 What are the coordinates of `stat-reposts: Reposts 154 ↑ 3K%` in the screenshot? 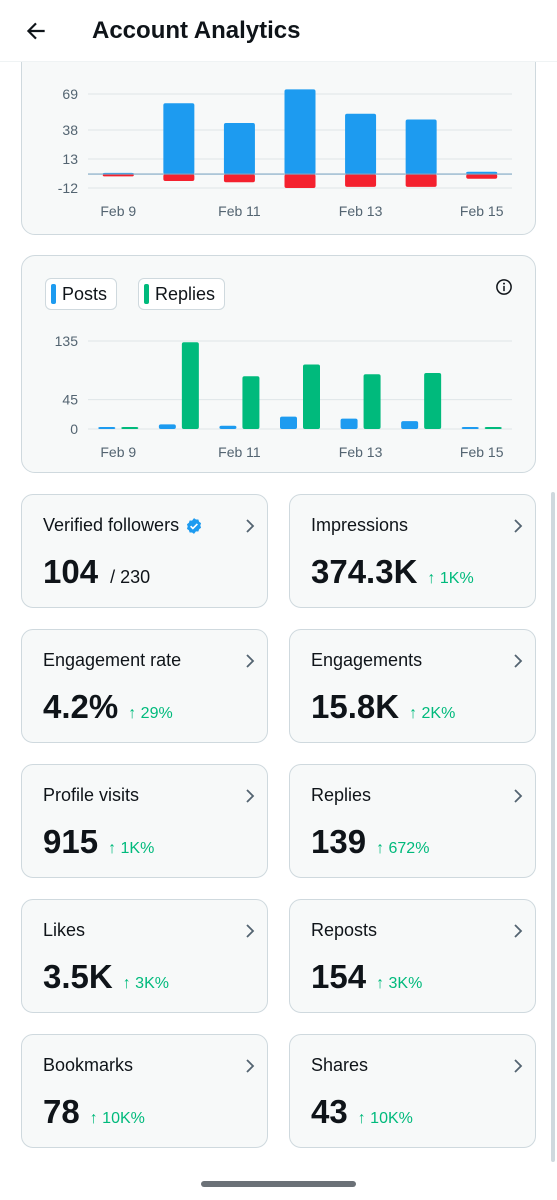 It's located at (412, 956).